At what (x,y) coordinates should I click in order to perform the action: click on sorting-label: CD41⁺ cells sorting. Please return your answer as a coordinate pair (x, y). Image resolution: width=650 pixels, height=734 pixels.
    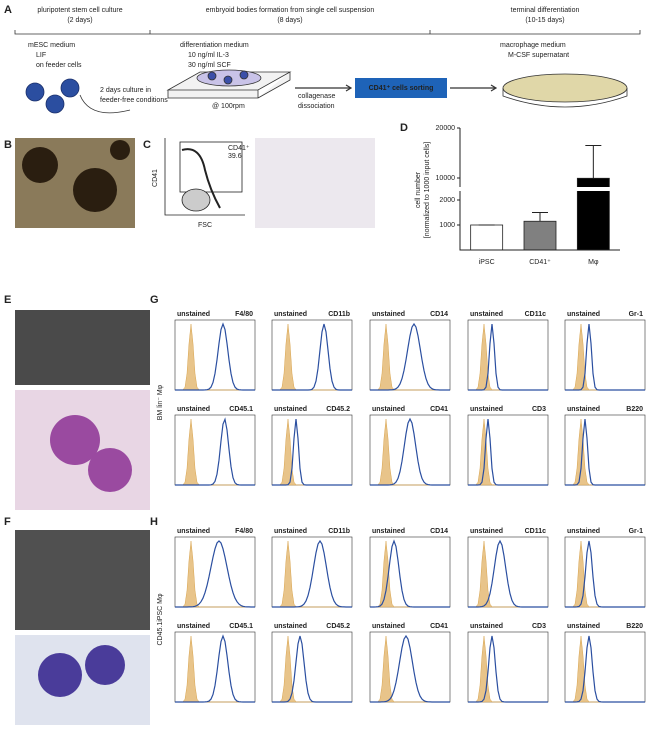
    Looking at the image, I should click on (401, 88).